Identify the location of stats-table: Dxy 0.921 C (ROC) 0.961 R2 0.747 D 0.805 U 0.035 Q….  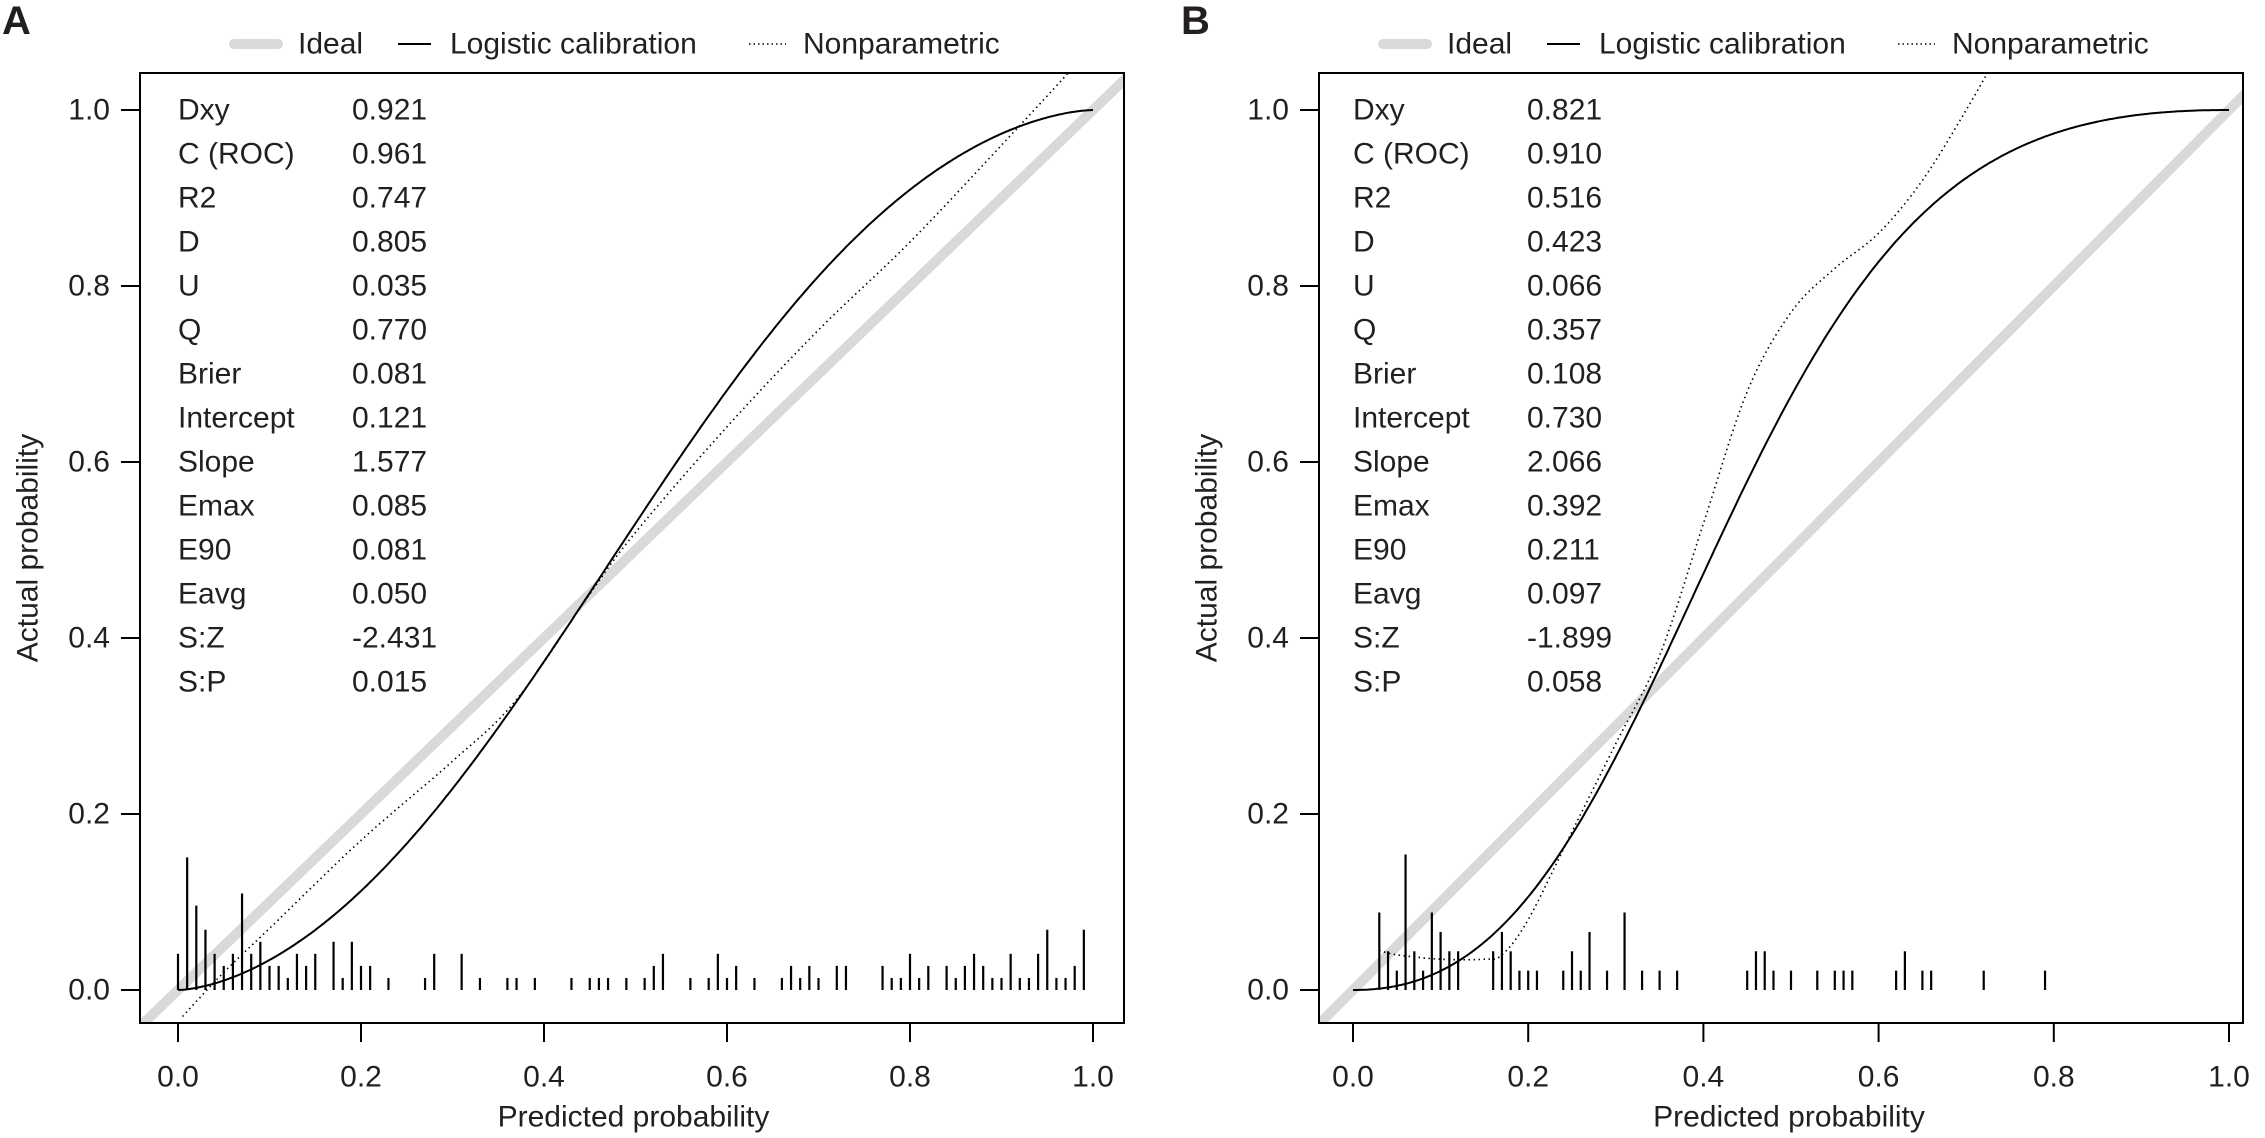
(307, 396).